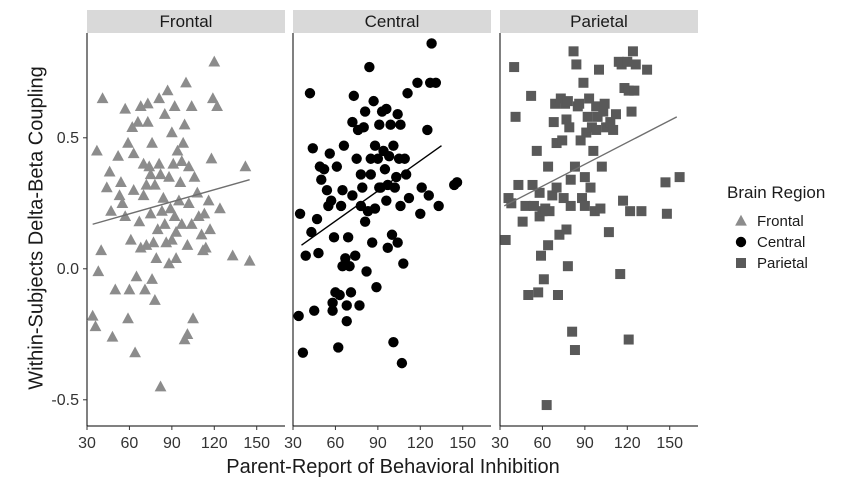 The height and width of the screenshot is (484, 846). I want to click on legend-label-parietal: Parietal, so click(782, 263).